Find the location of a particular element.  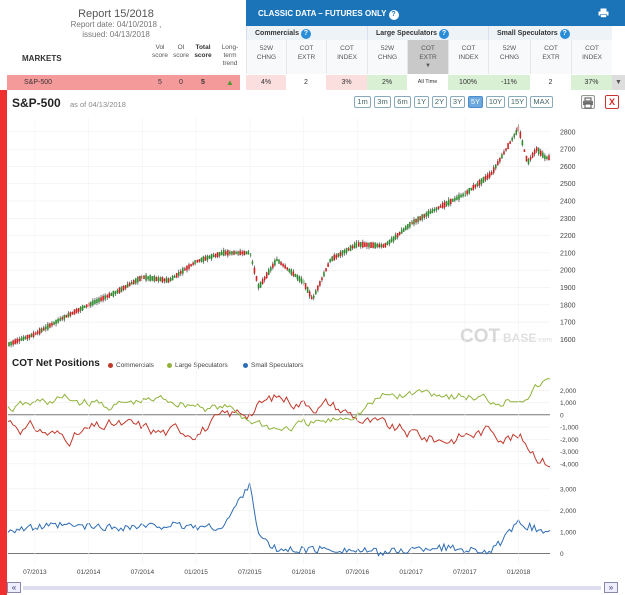

scroll-track is located at coordinates (312, 588).